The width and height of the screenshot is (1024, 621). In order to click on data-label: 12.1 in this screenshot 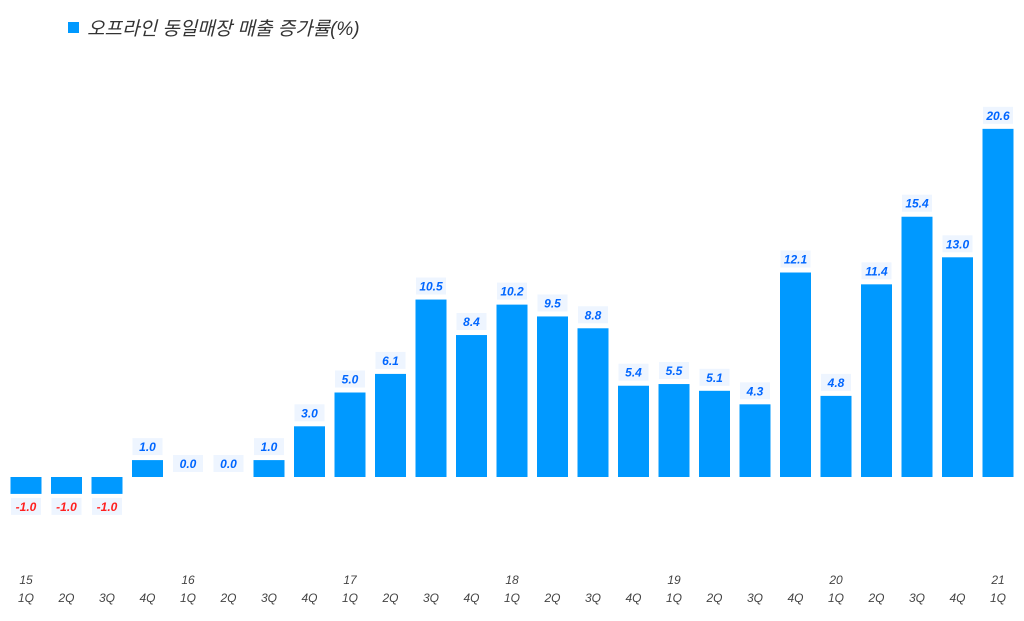, I will do `click(796, 260)`.